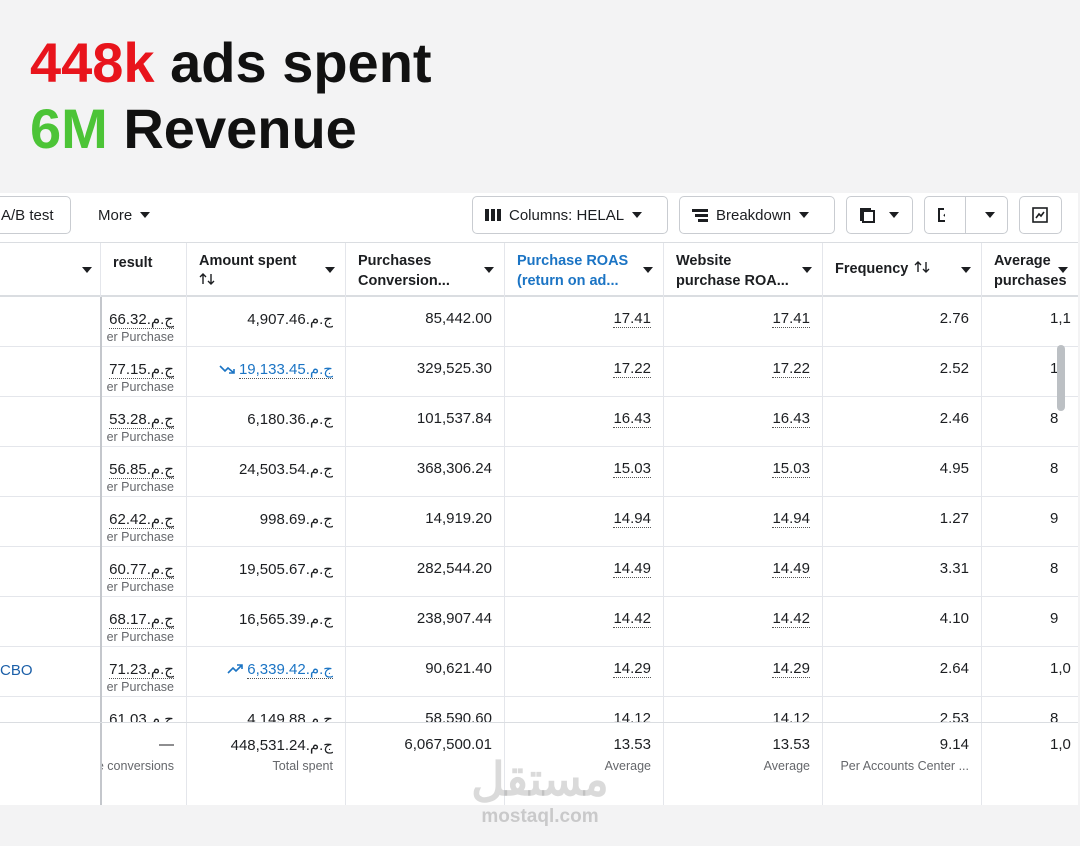 The image size is (1080, 846). What do you see at coordinates (570, 215) in the screenshot?
I see `columns-button: Columns: HELAL` at bounding box center [570, 215].